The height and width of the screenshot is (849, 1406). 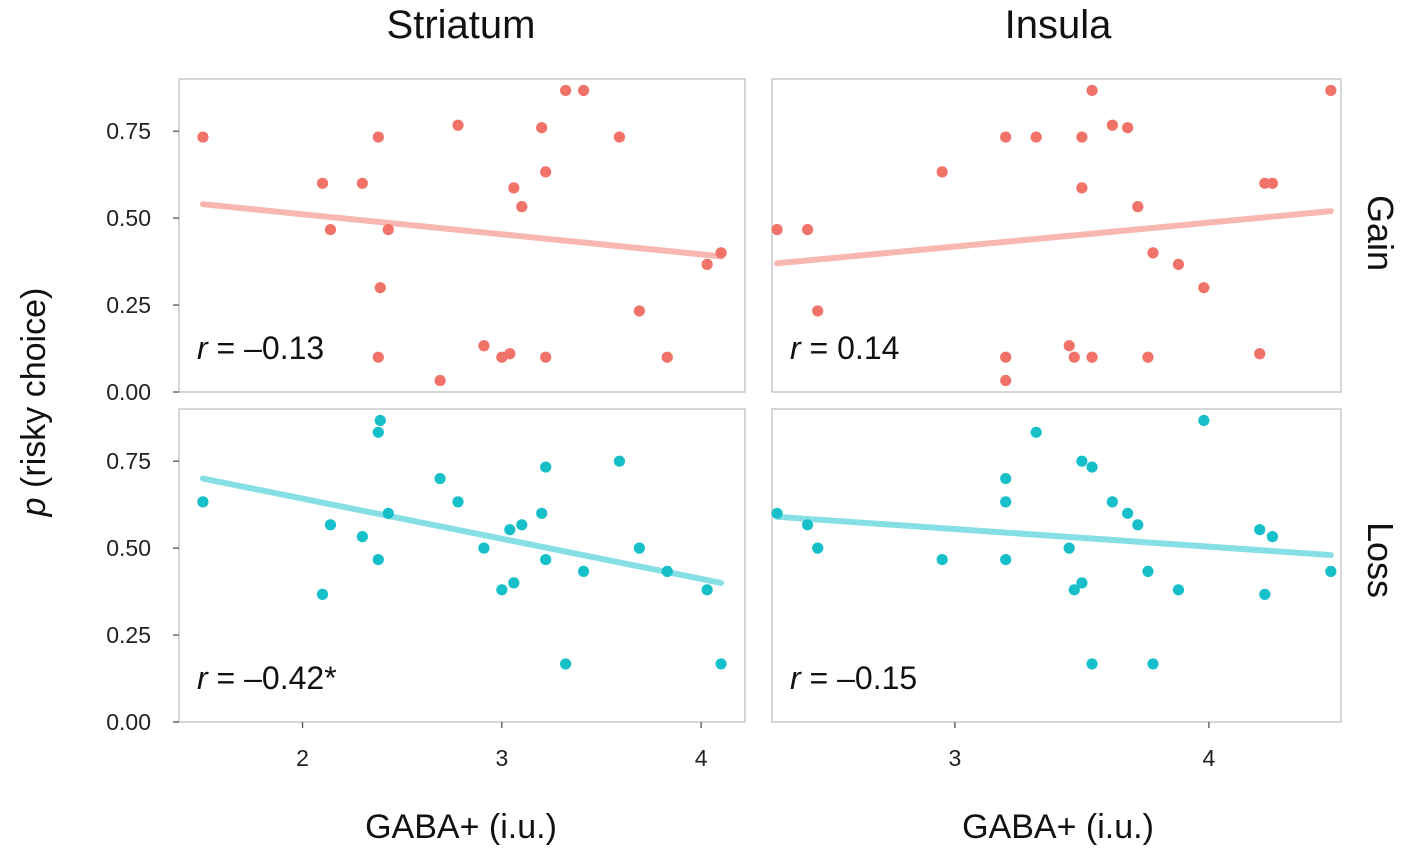 What do you see at coordinates (1380, 560) in the screenshot?
I see `row-label-loss: Loss` at bounding box center [1380, 560].